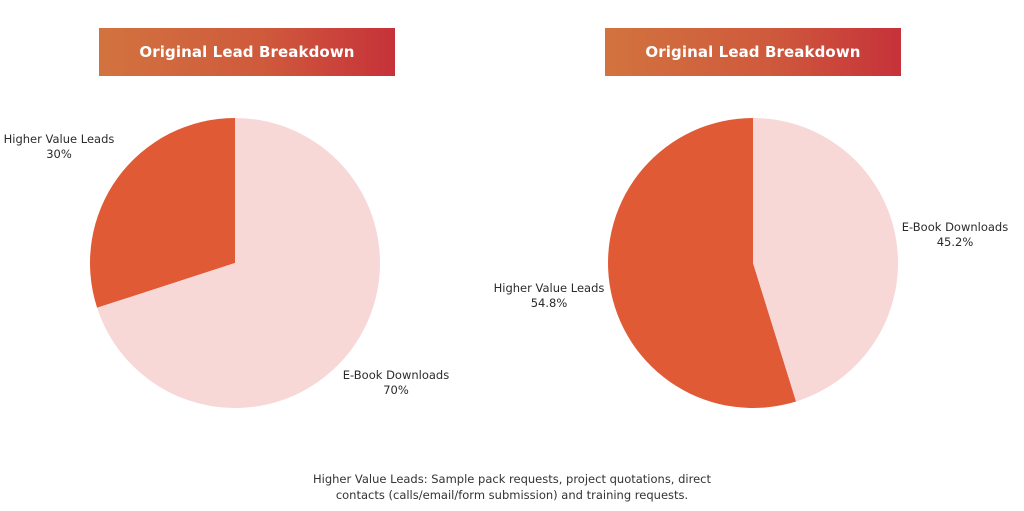  What do you see at coordinates (826, 260) in the screenshot?
I see `pie-slice-e-book-downloads` at bounding box center [826, 260].